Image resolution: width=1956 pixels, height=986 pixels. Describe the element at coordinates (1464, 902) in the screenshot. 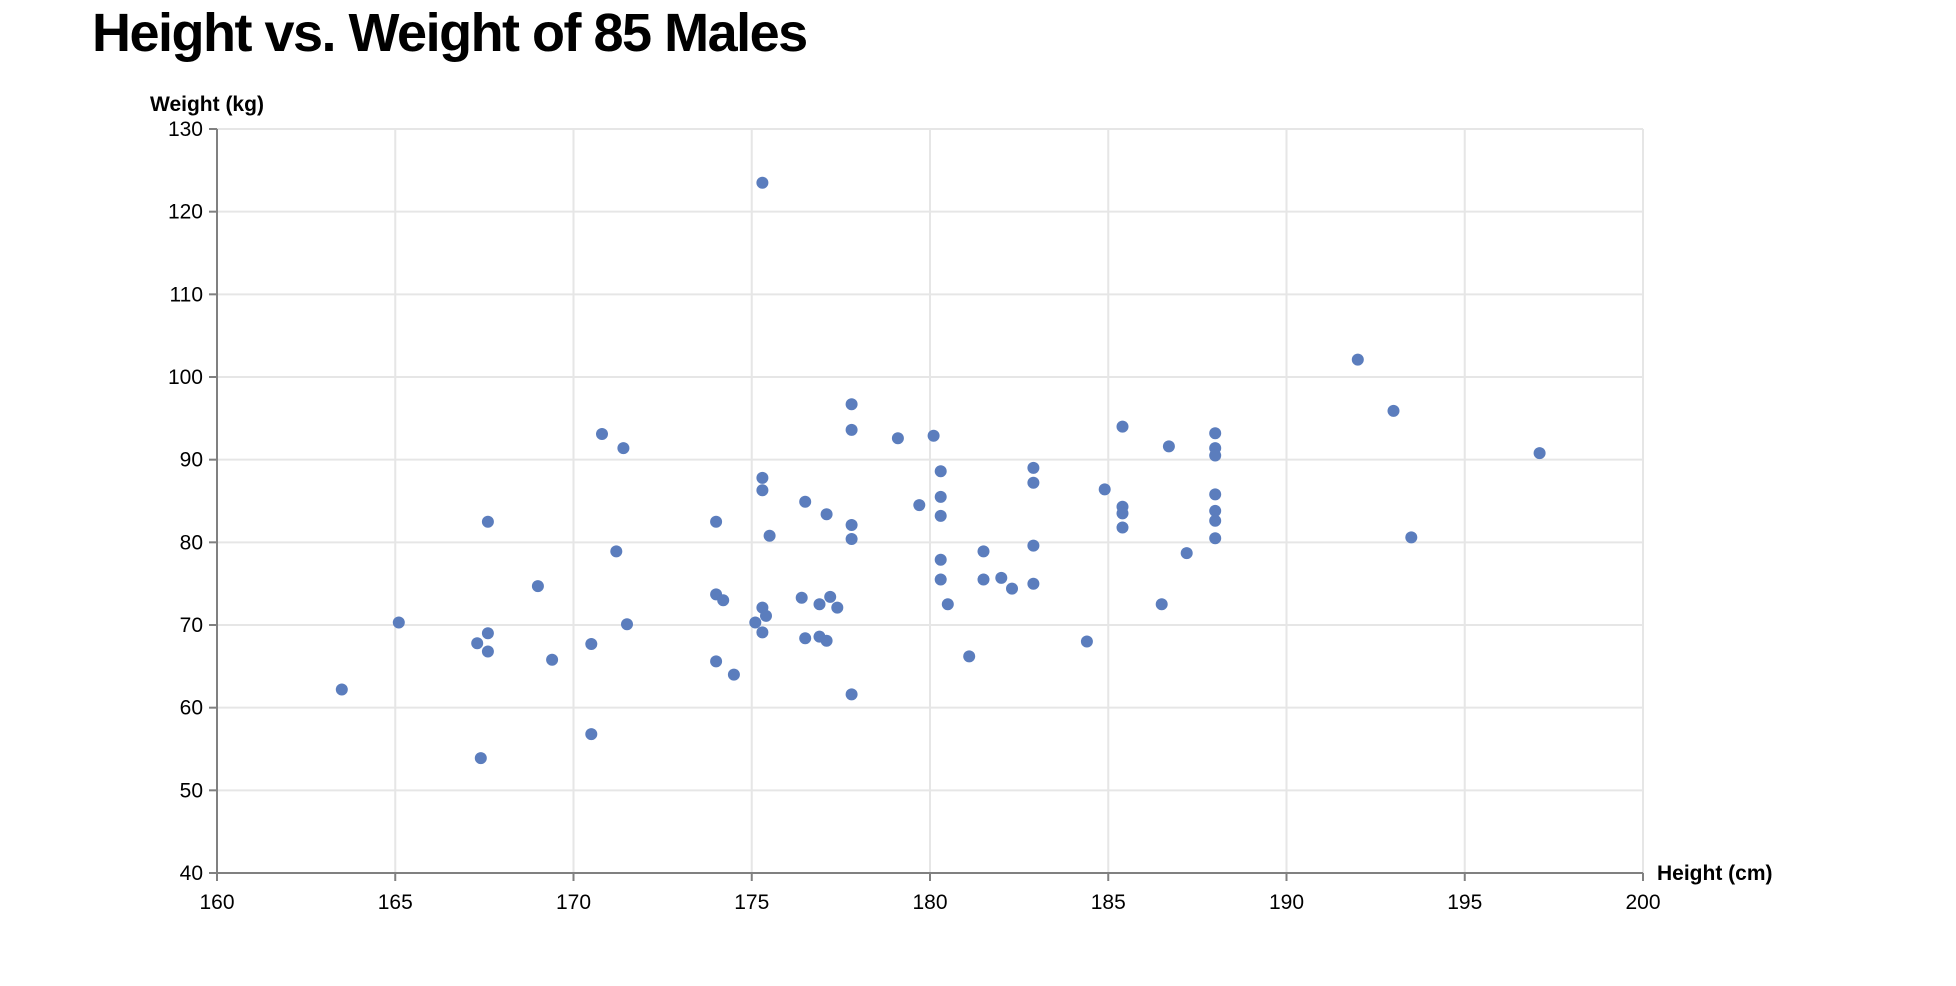

I see `x-tick-label: 195` at that location.